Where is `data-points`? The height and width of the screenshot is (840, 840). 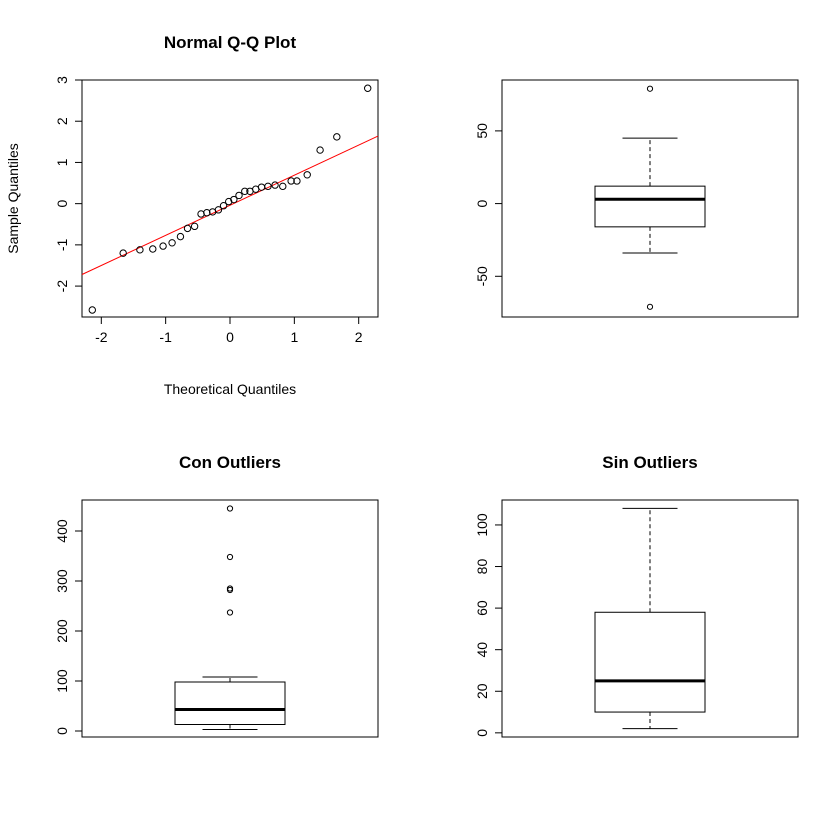
data-points is located at coordinates (230, 199).